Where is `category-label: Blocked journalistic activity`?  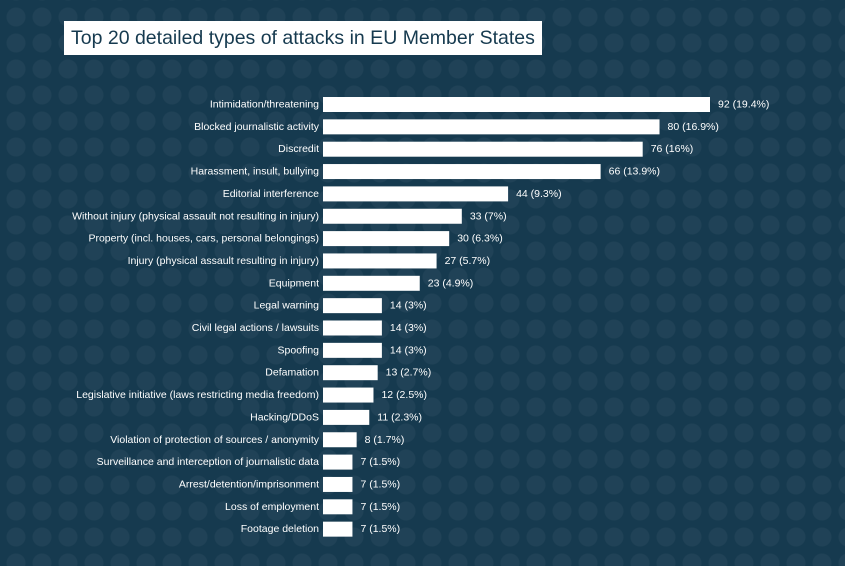
category-label: Blocked journalistic activity is located at coordinates (257, 127).